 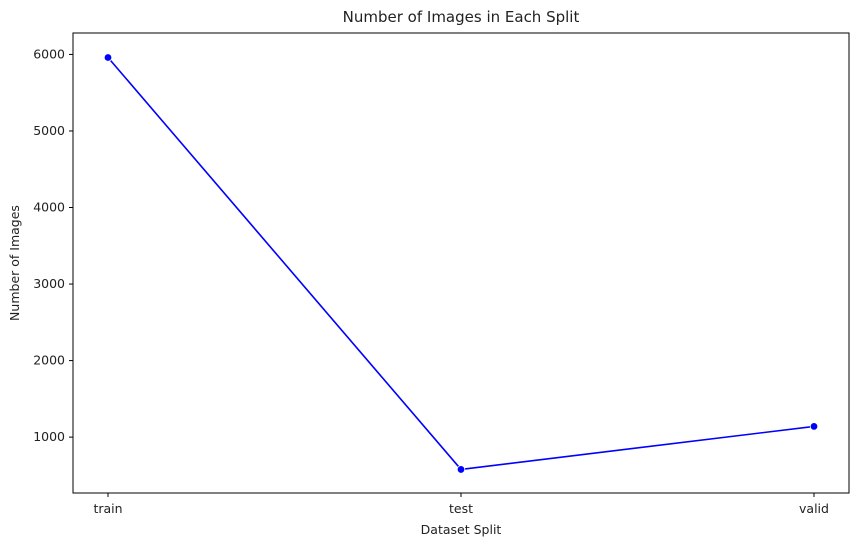 I want to click on y-tick-label: 4000, so click(x=49, y=207).